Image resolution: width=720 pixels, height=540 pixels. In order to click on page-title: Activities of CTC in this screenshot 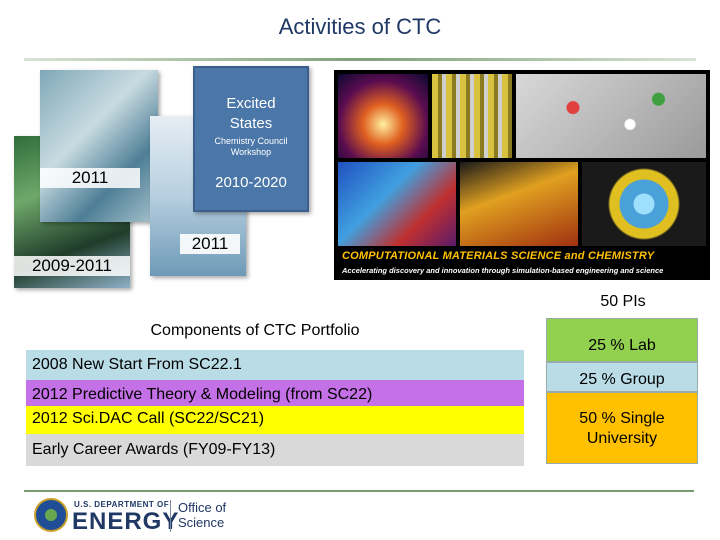, I will do `click(360, 26)`.